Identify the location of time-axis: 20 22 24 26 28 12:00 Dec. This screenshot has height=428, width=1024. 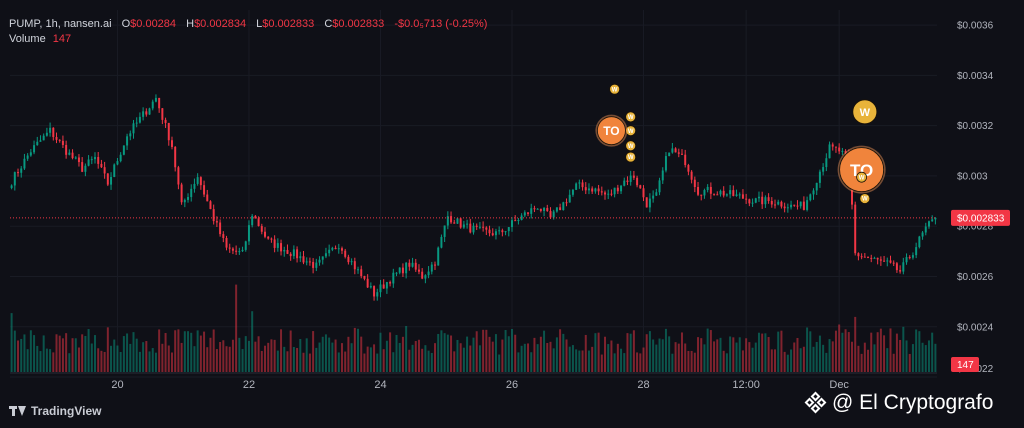
(473, 381).